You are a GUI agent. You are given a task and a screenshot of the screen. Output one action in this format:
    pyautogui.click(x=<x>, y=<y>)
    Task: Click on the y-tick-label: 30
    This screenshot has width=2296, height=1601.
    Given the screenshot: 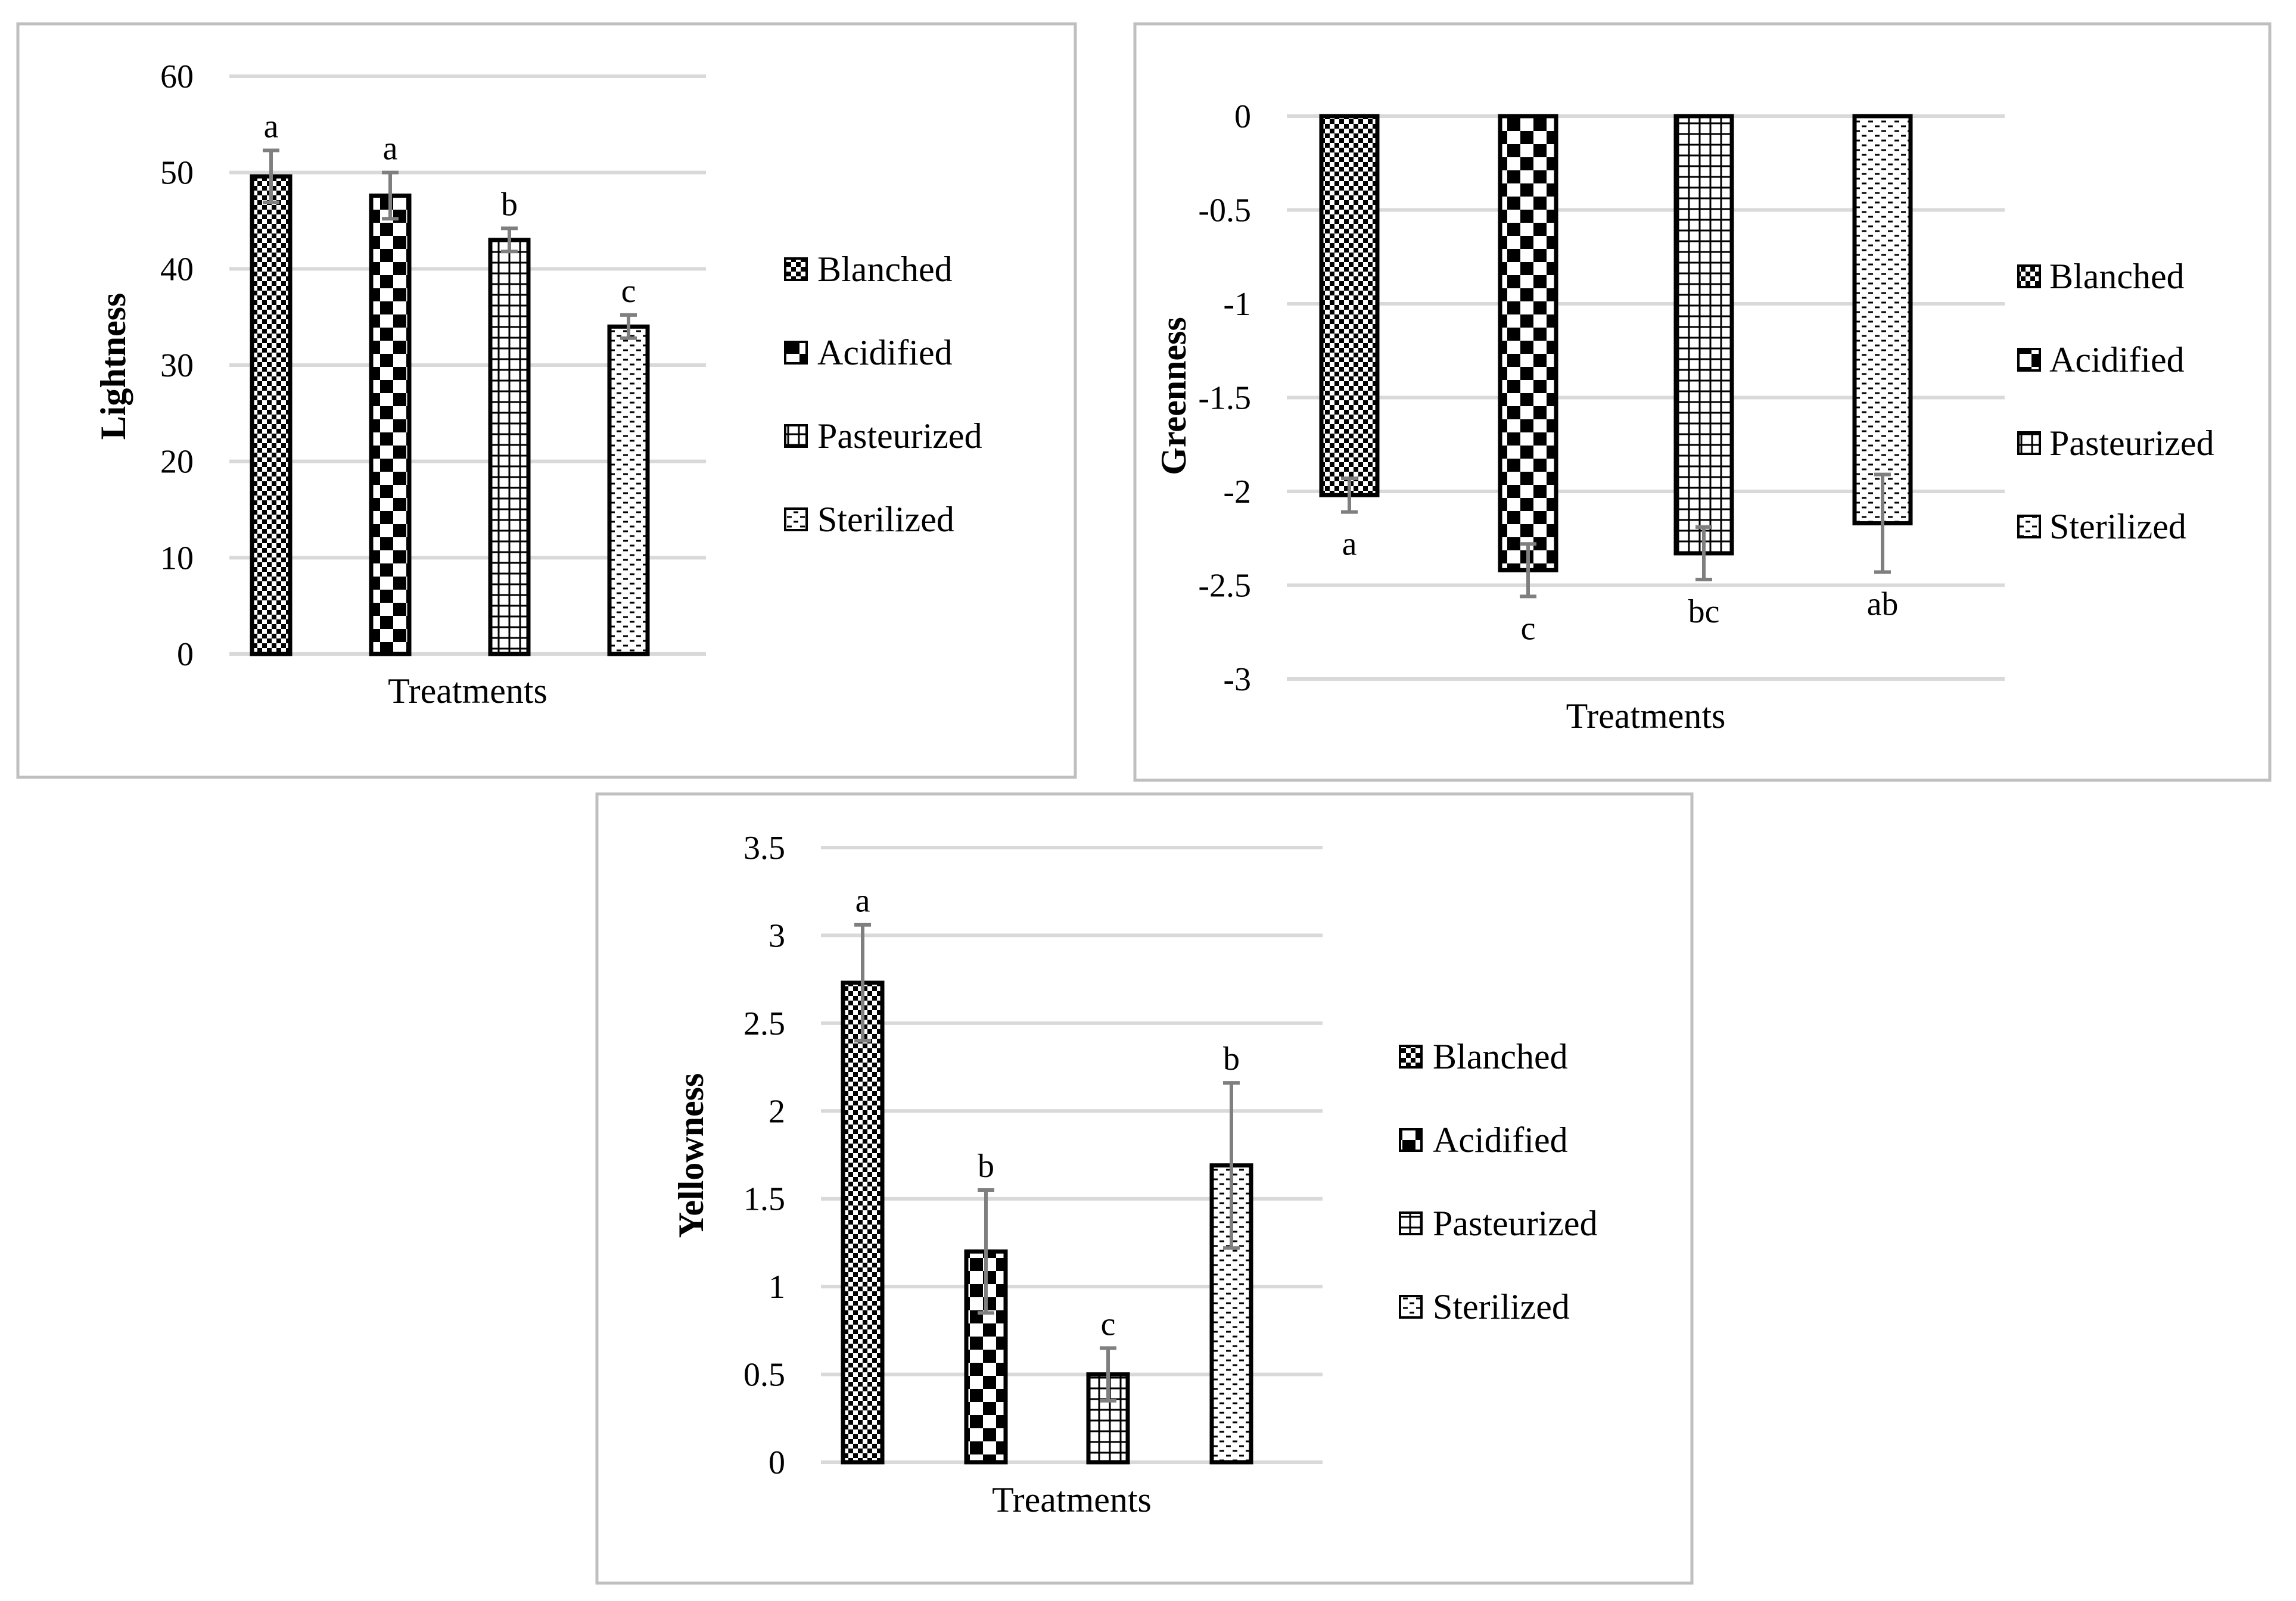 What is the action you would take?
    pyautogui.click(x=177, y=365)
    